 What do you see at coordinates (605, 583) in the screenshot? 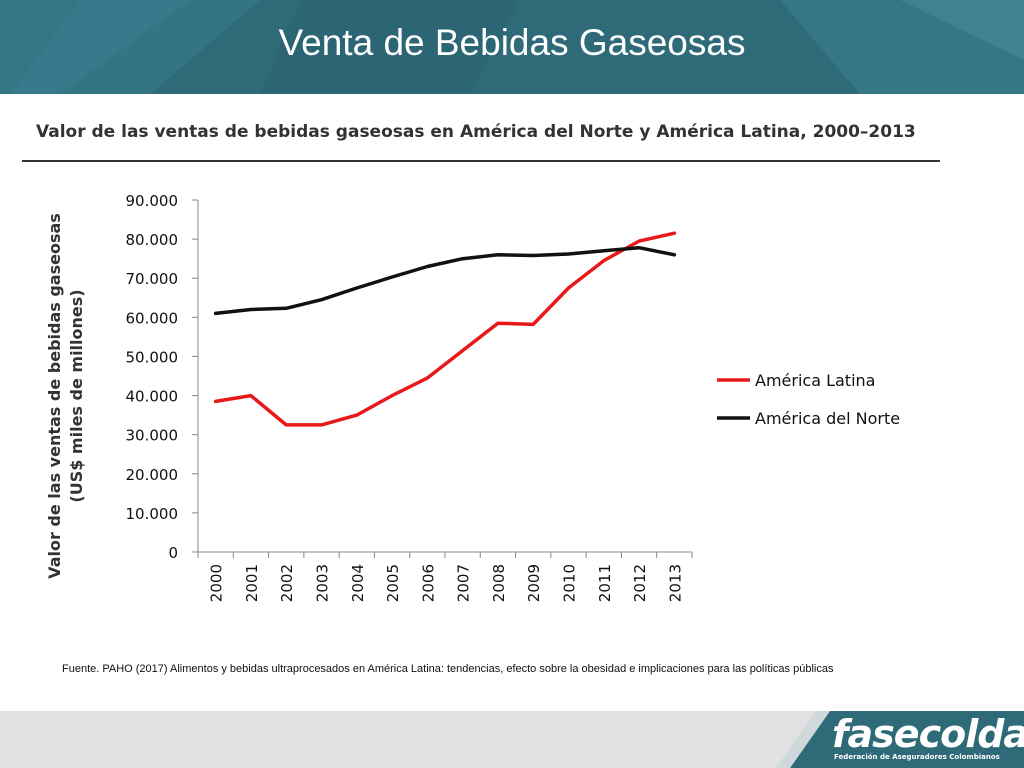
I see `x-tick-label: 2011` at bounding box center [605, 583].